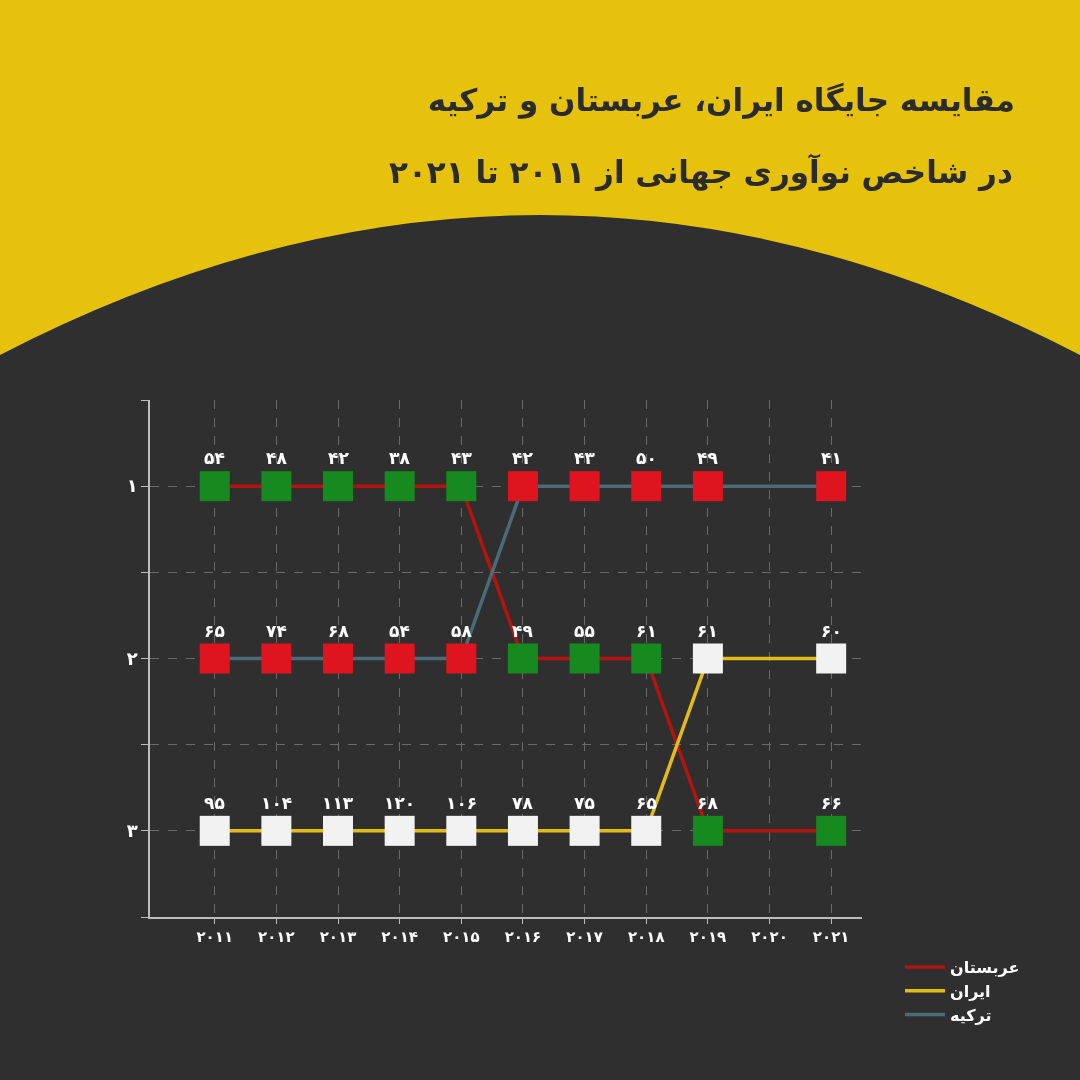 This screenshot has width=1080, height=1080. I want to click on annotation: ۶۵, so click(214, 631).